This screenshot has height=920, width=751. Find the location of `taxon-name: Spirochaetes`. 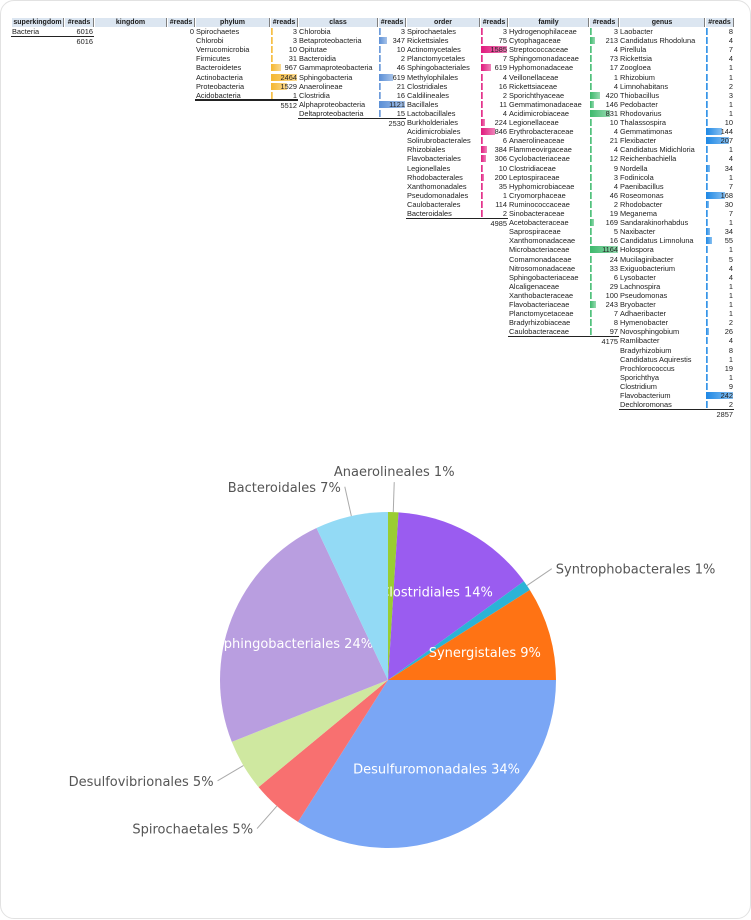

taxon-name: Spirochaetes is located at coordinates (218, 31).